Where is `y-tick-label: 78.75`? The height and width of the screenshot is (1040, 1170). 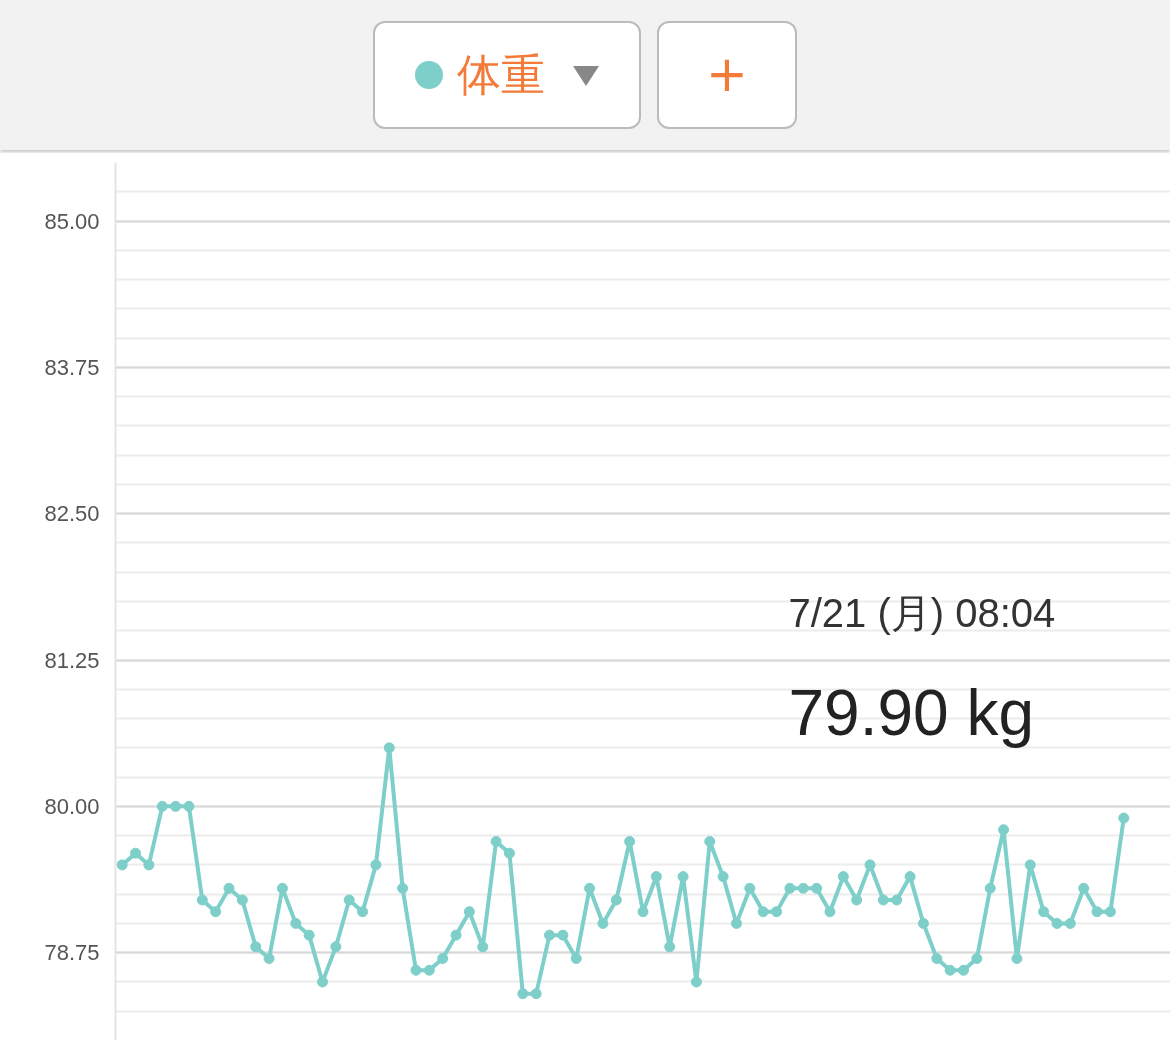 y-tick-label: 78.75 is located at coordinates (72, 953).